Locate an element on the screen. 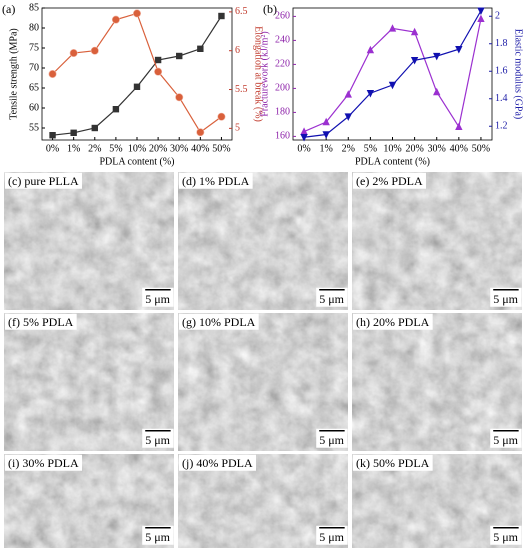  y2-tick-label: 2 is located at coordinates (497, 16).